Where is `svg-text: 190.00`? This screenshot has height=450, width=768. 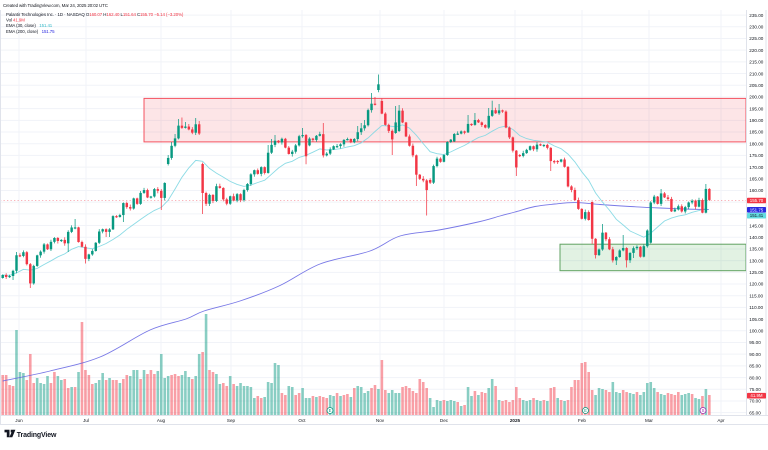 svg-text: 190.00 is located at coordinates (756, 120).